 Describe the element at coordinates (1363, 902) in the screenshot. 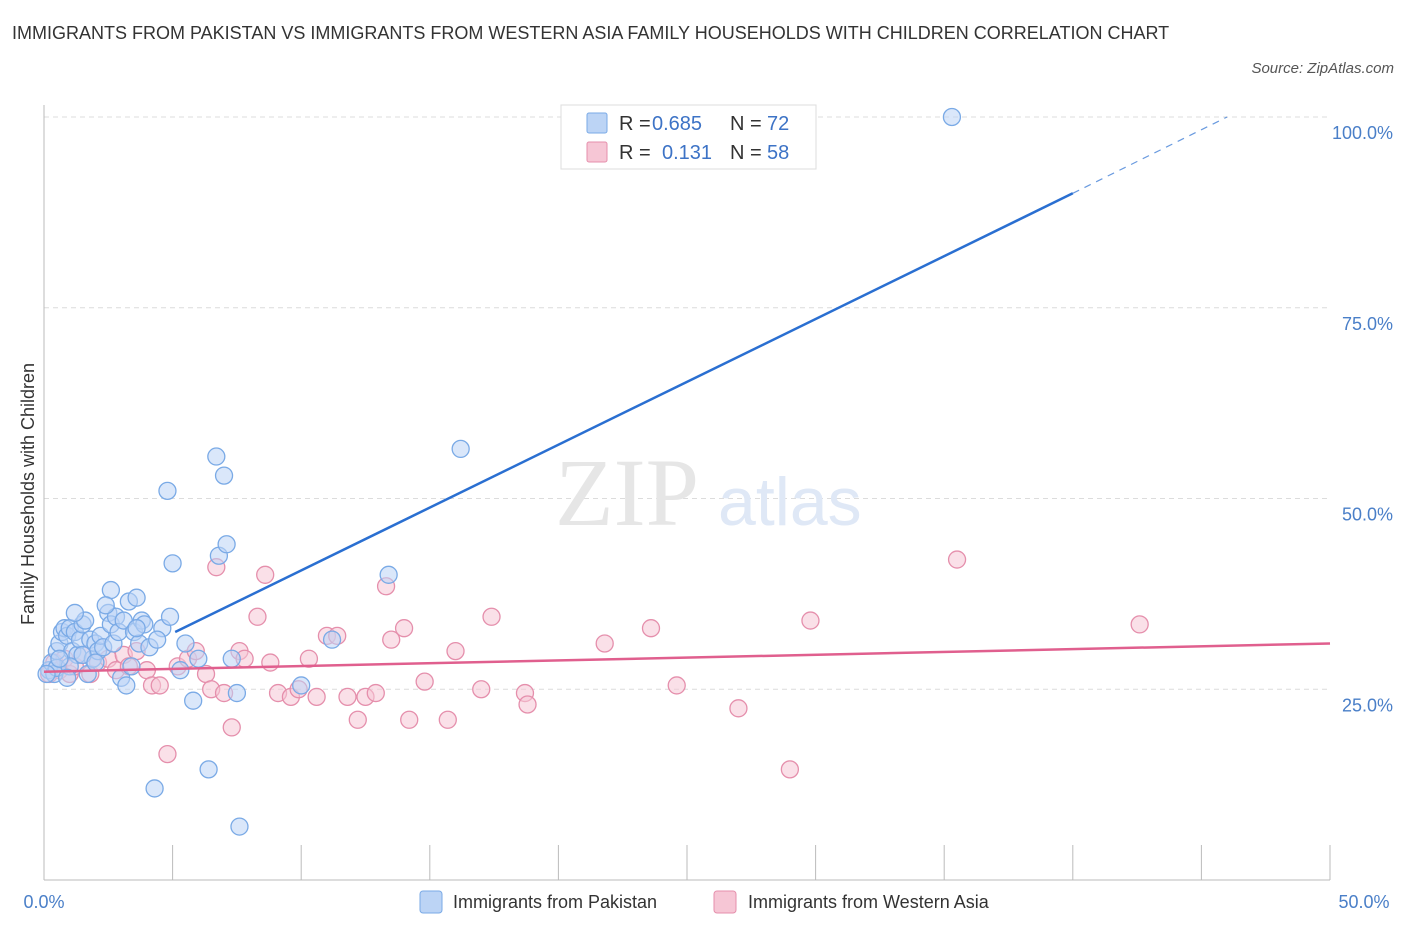

I see `x-tick-label-max: 50.0%` at that location.